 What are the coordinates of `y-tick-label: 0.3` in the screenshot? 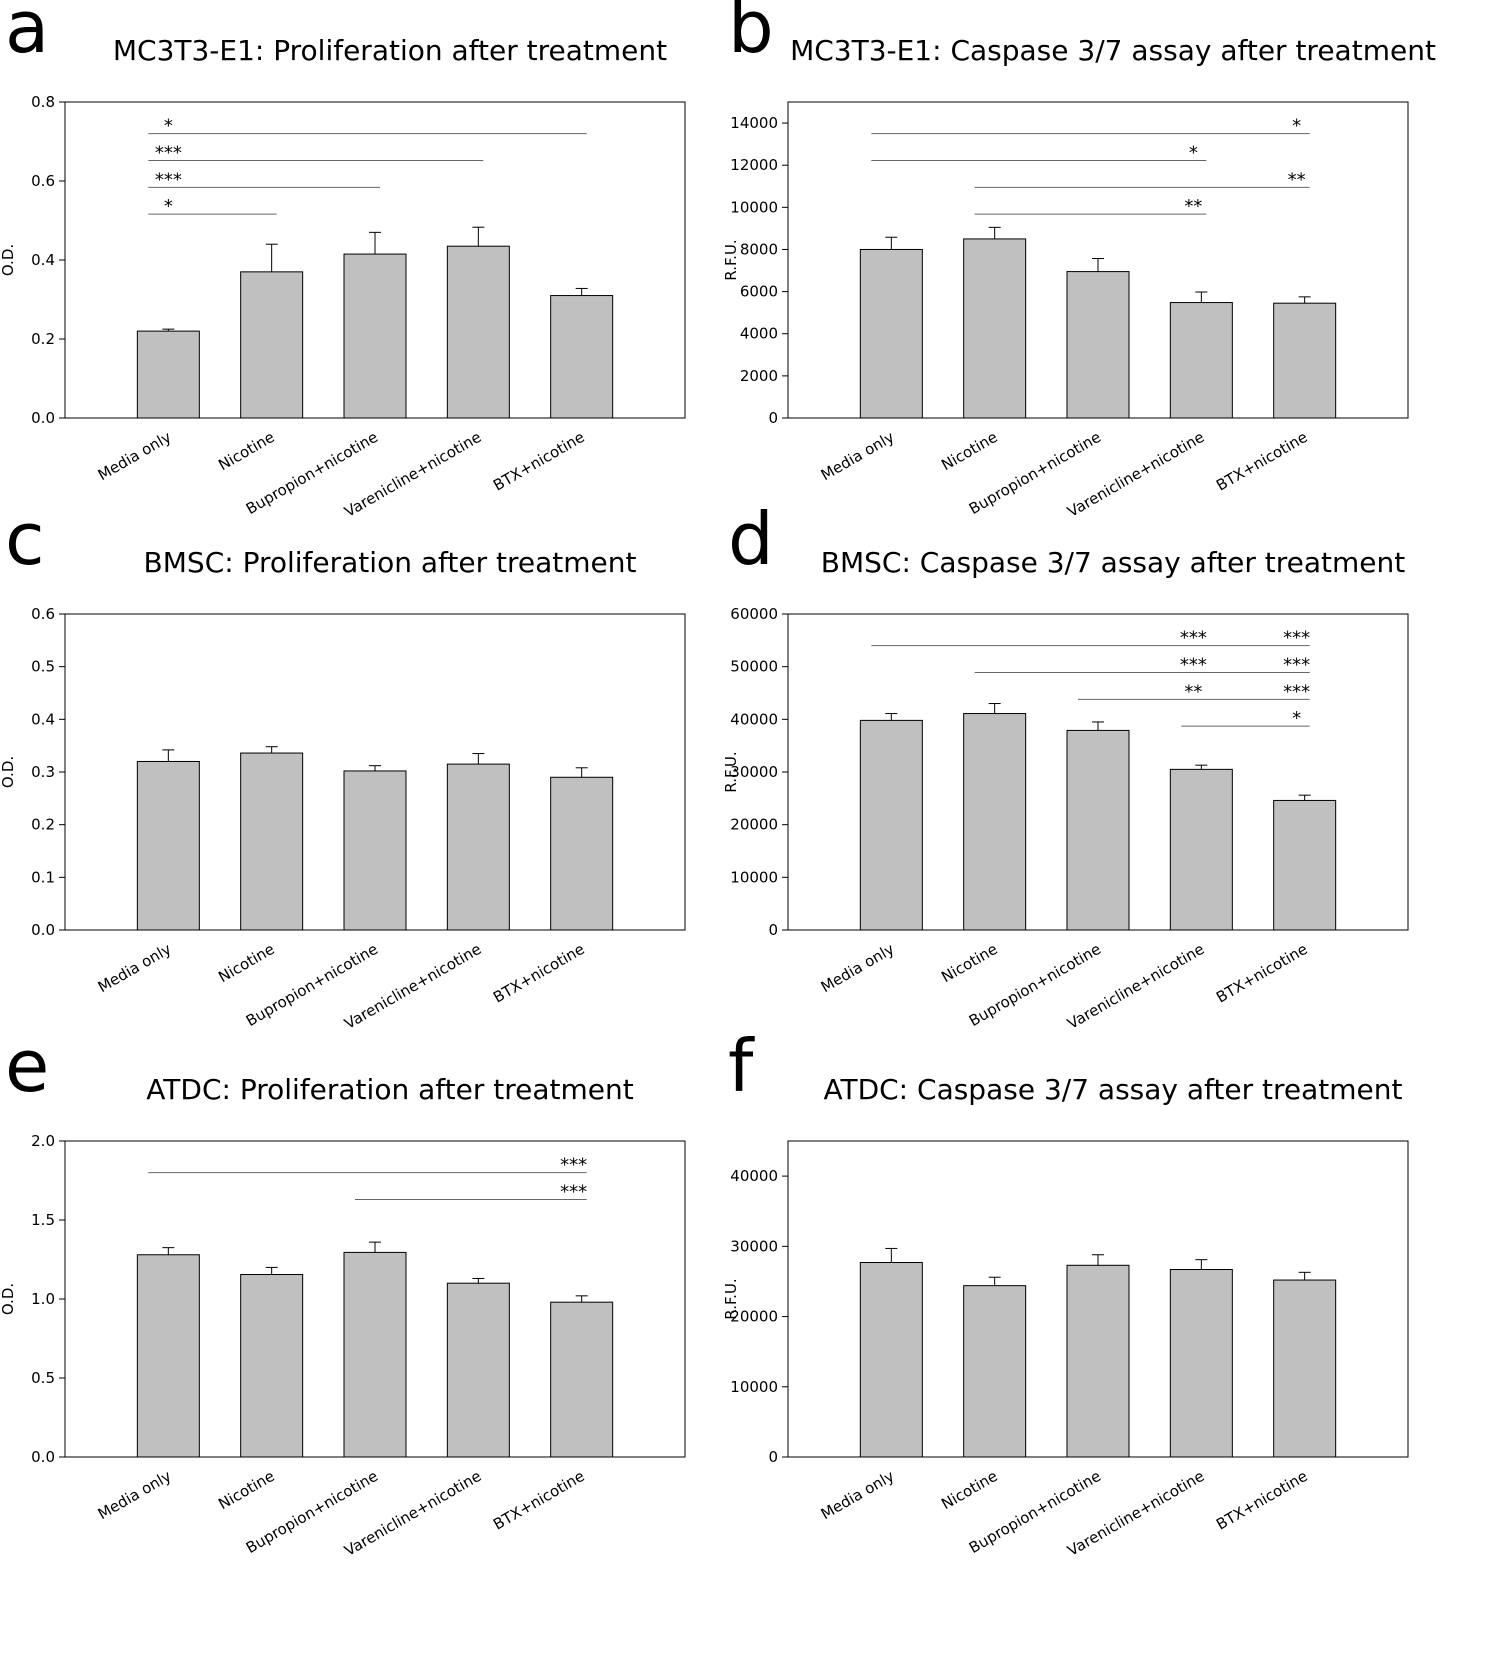 It's located at (43, 772).